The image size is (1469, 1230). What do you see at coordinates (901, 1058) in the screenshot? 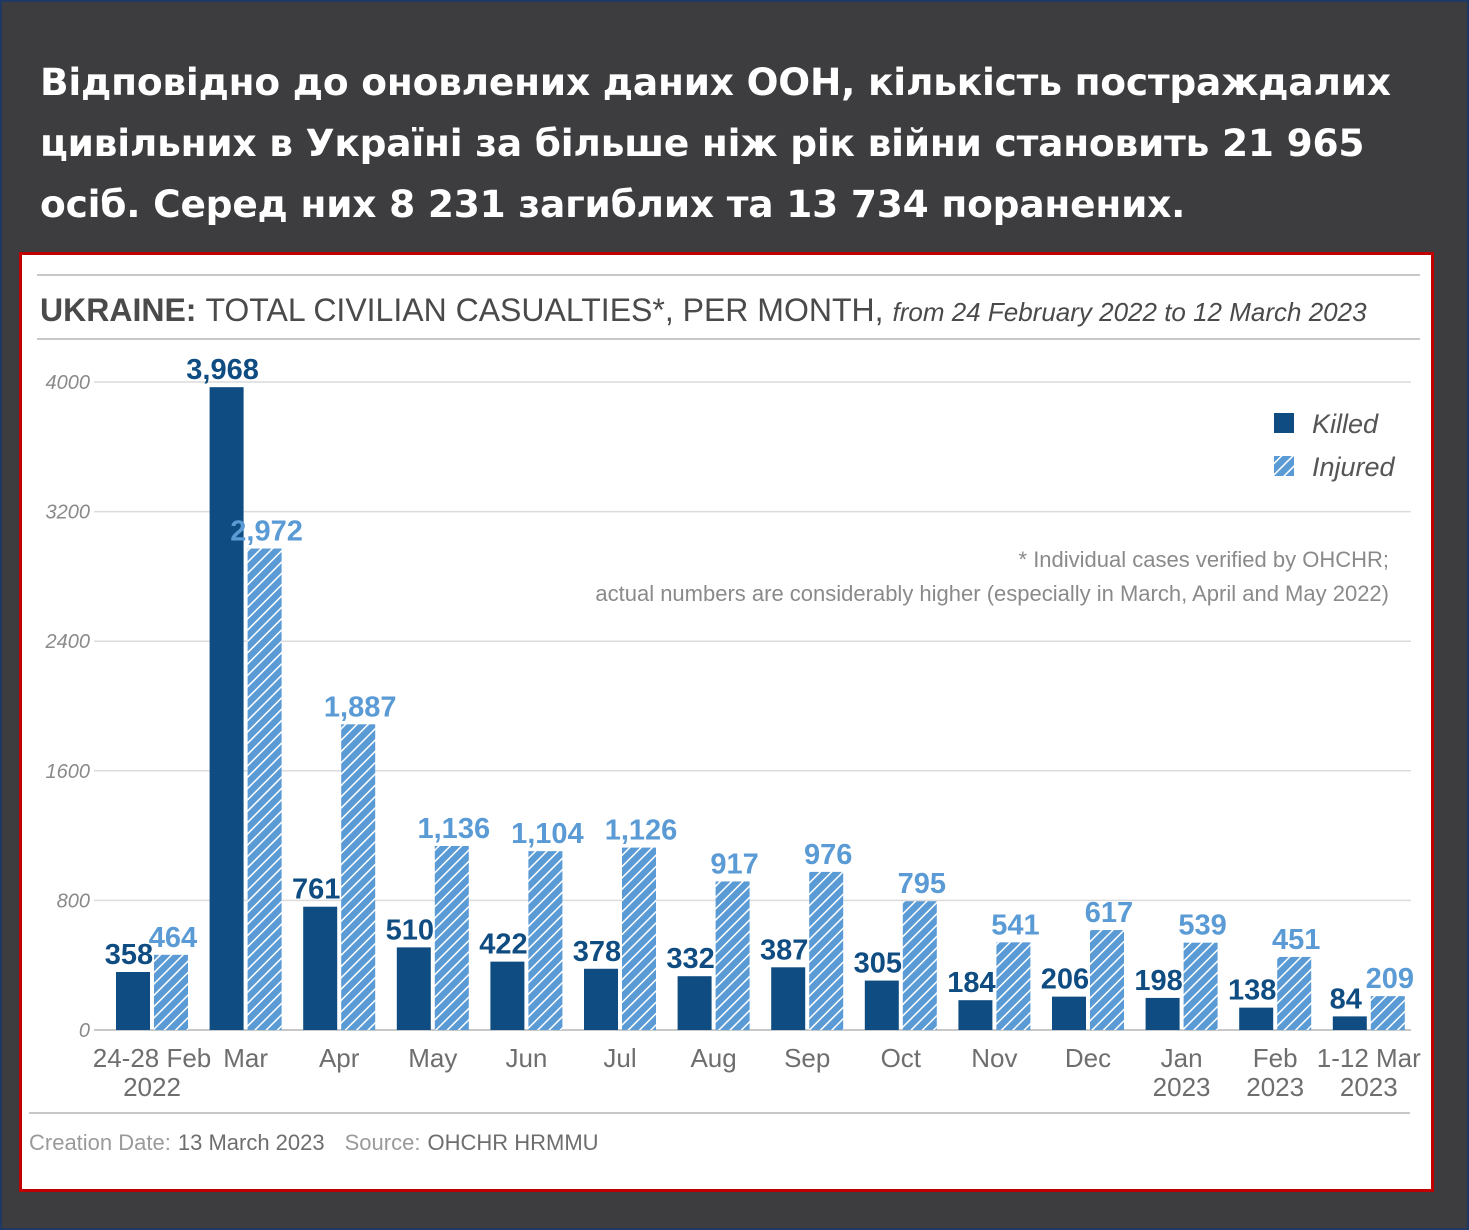
I see `x-tick-label: Oct` at bounding box center [901, 1058].